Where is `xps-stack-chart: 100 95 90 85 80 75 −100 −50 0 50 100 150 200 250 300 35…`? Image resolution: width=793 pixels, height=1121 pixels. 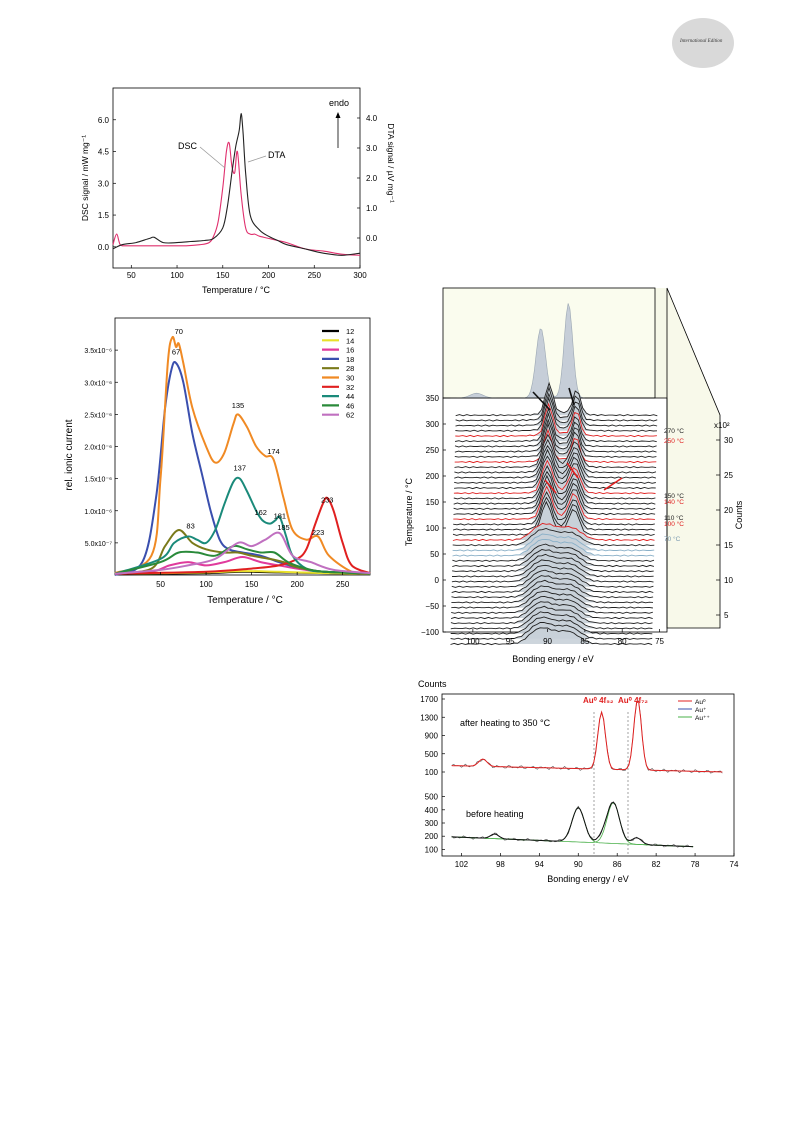 xps-stack-chart: 100 95 90 85 80 75 −100 −50 0 50 100 150 200 250 300 35… is located at coordinates (574, 475).